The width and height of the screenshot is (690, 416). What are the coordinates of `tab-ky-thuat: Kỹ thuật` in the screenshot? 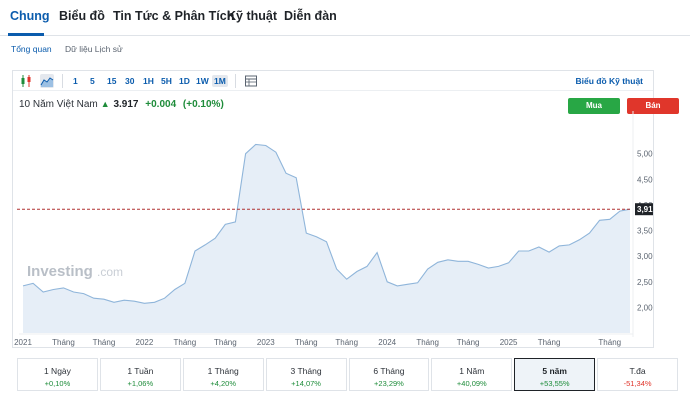 It's located at (252, 16).